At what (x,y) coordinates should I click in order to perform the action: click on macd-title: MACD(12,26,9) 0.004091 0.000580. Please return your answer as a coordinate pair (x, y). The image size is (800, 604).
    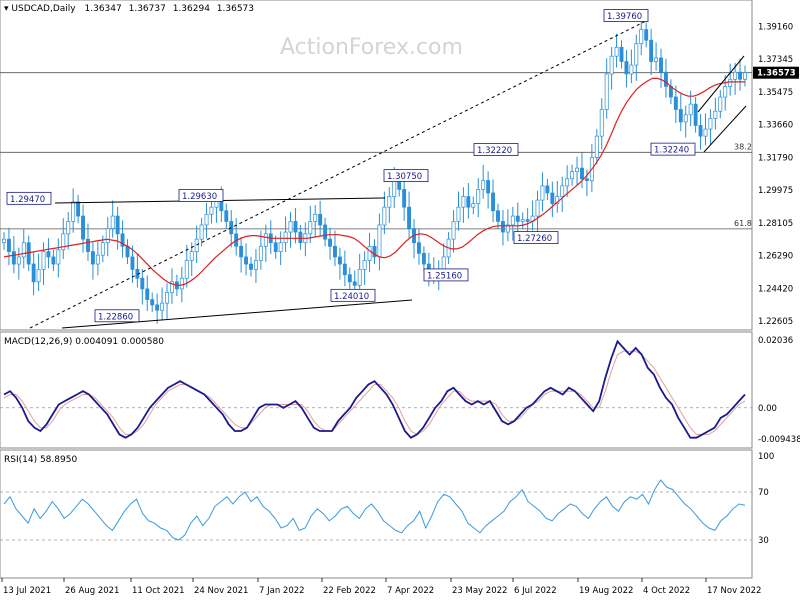
    Looking at the image, I should click on (84, 342).